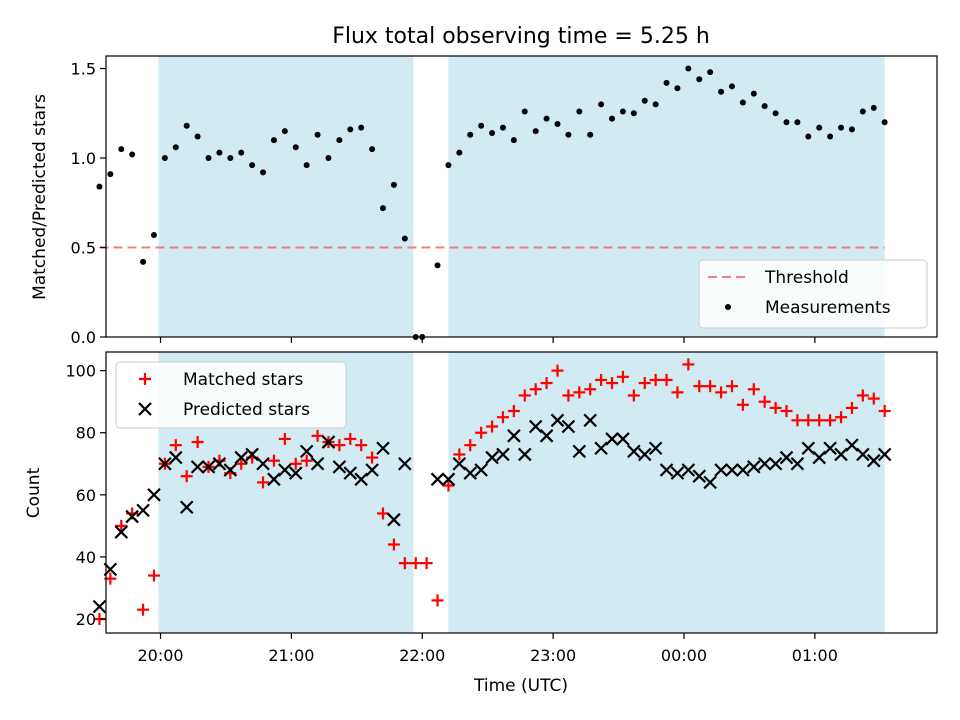 The width and height of the screenshot is (960, 720). What do you see at coordinates (86, 433) in the screenshot?
I see `y-tick-label: 80` at bounding box center [86, 433].